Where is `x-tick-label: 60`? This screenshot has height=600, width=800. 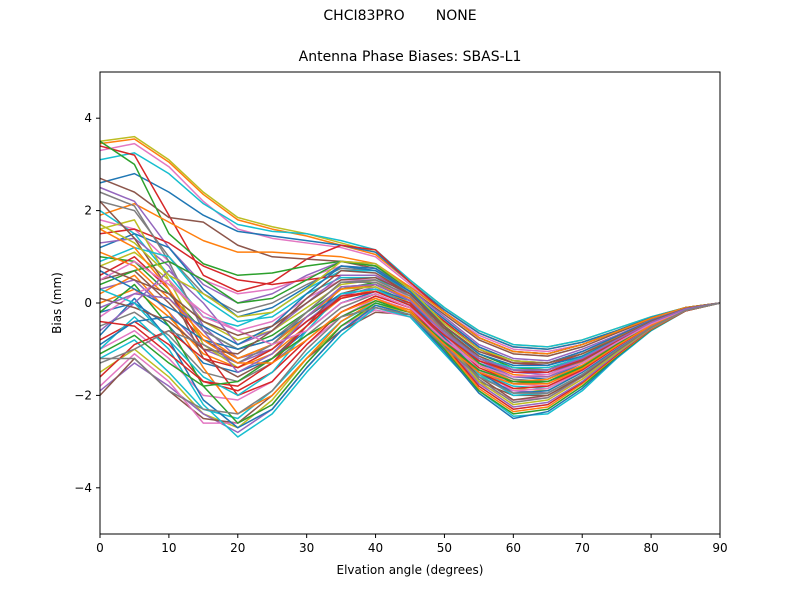 x-tick-label: 60 is located at coordinates (513, 548).